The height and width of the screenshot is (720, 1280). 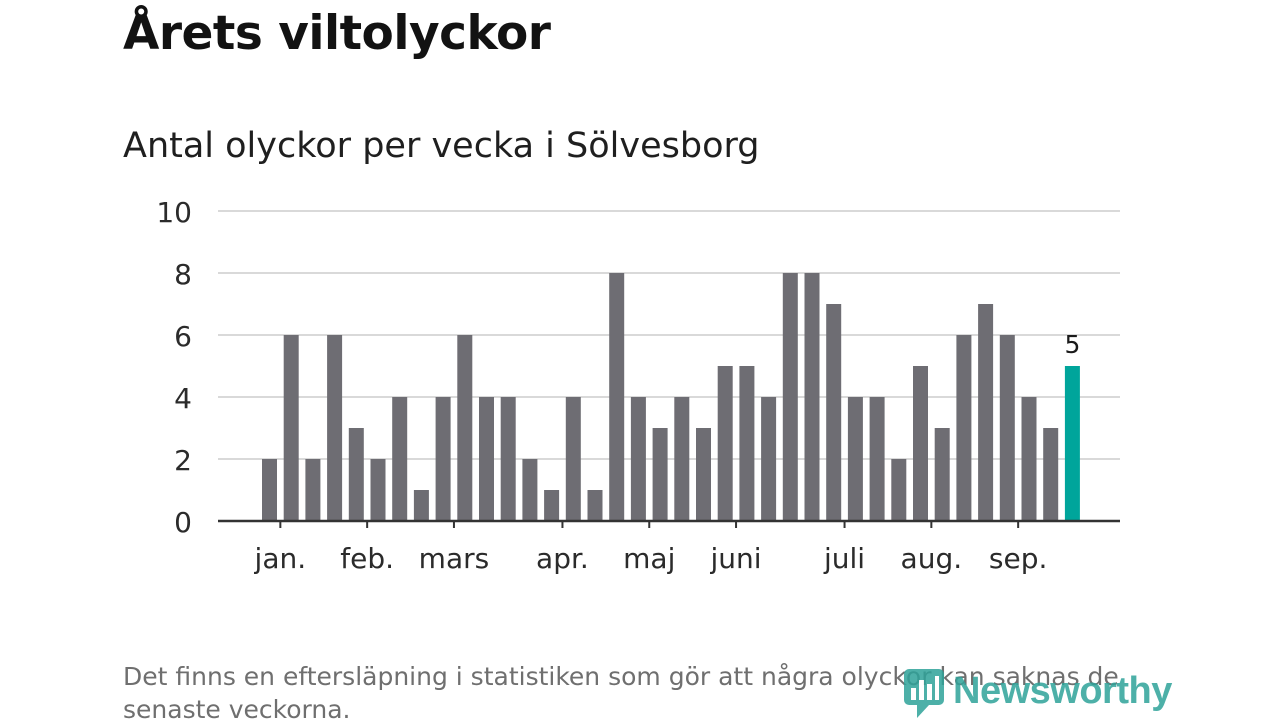 I want to click on bar-highlight, so click(x=1072, y=443).